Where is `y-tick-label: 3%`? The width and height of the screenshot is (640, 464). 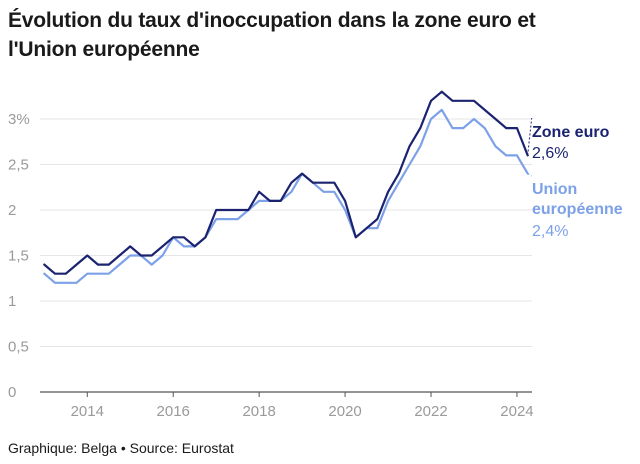
y-tick-label: 3% is located at coordinates (19, 119).